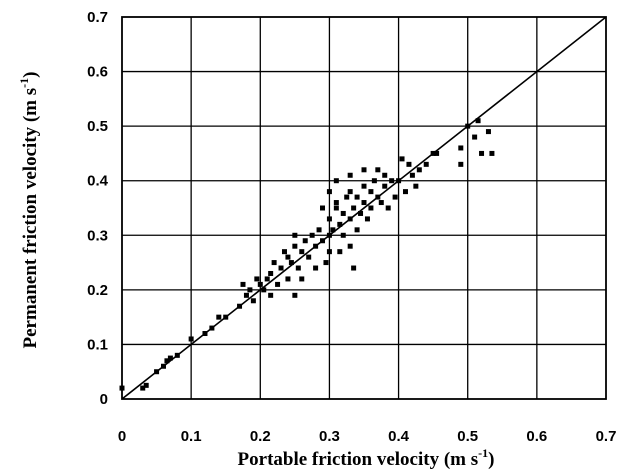 The image size is (627, 474). Describe the element at coordinates (606, 436) in the screenshot. I see `x-tick-label: 0.7` at that location.